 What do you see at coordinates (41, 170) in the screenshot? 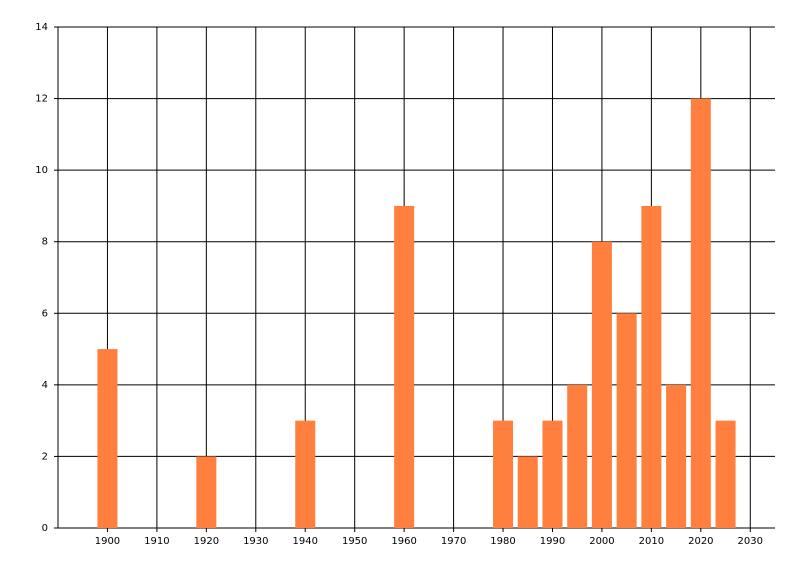
I see `y-tick-label: 10` at bounding box center [41, 170].